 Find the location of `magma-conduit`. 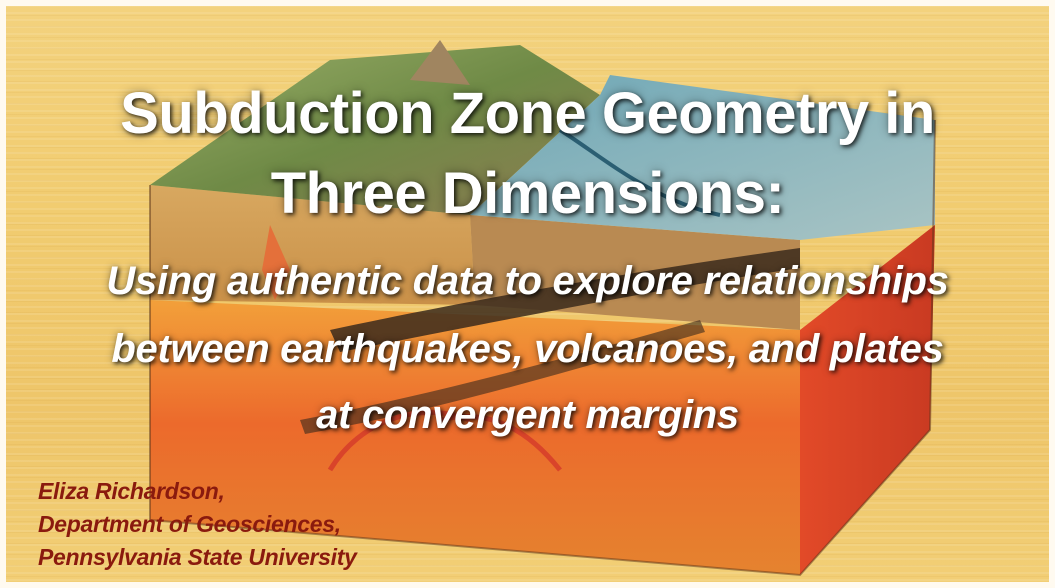

magma-conduit is located at coordinates (276, 262).